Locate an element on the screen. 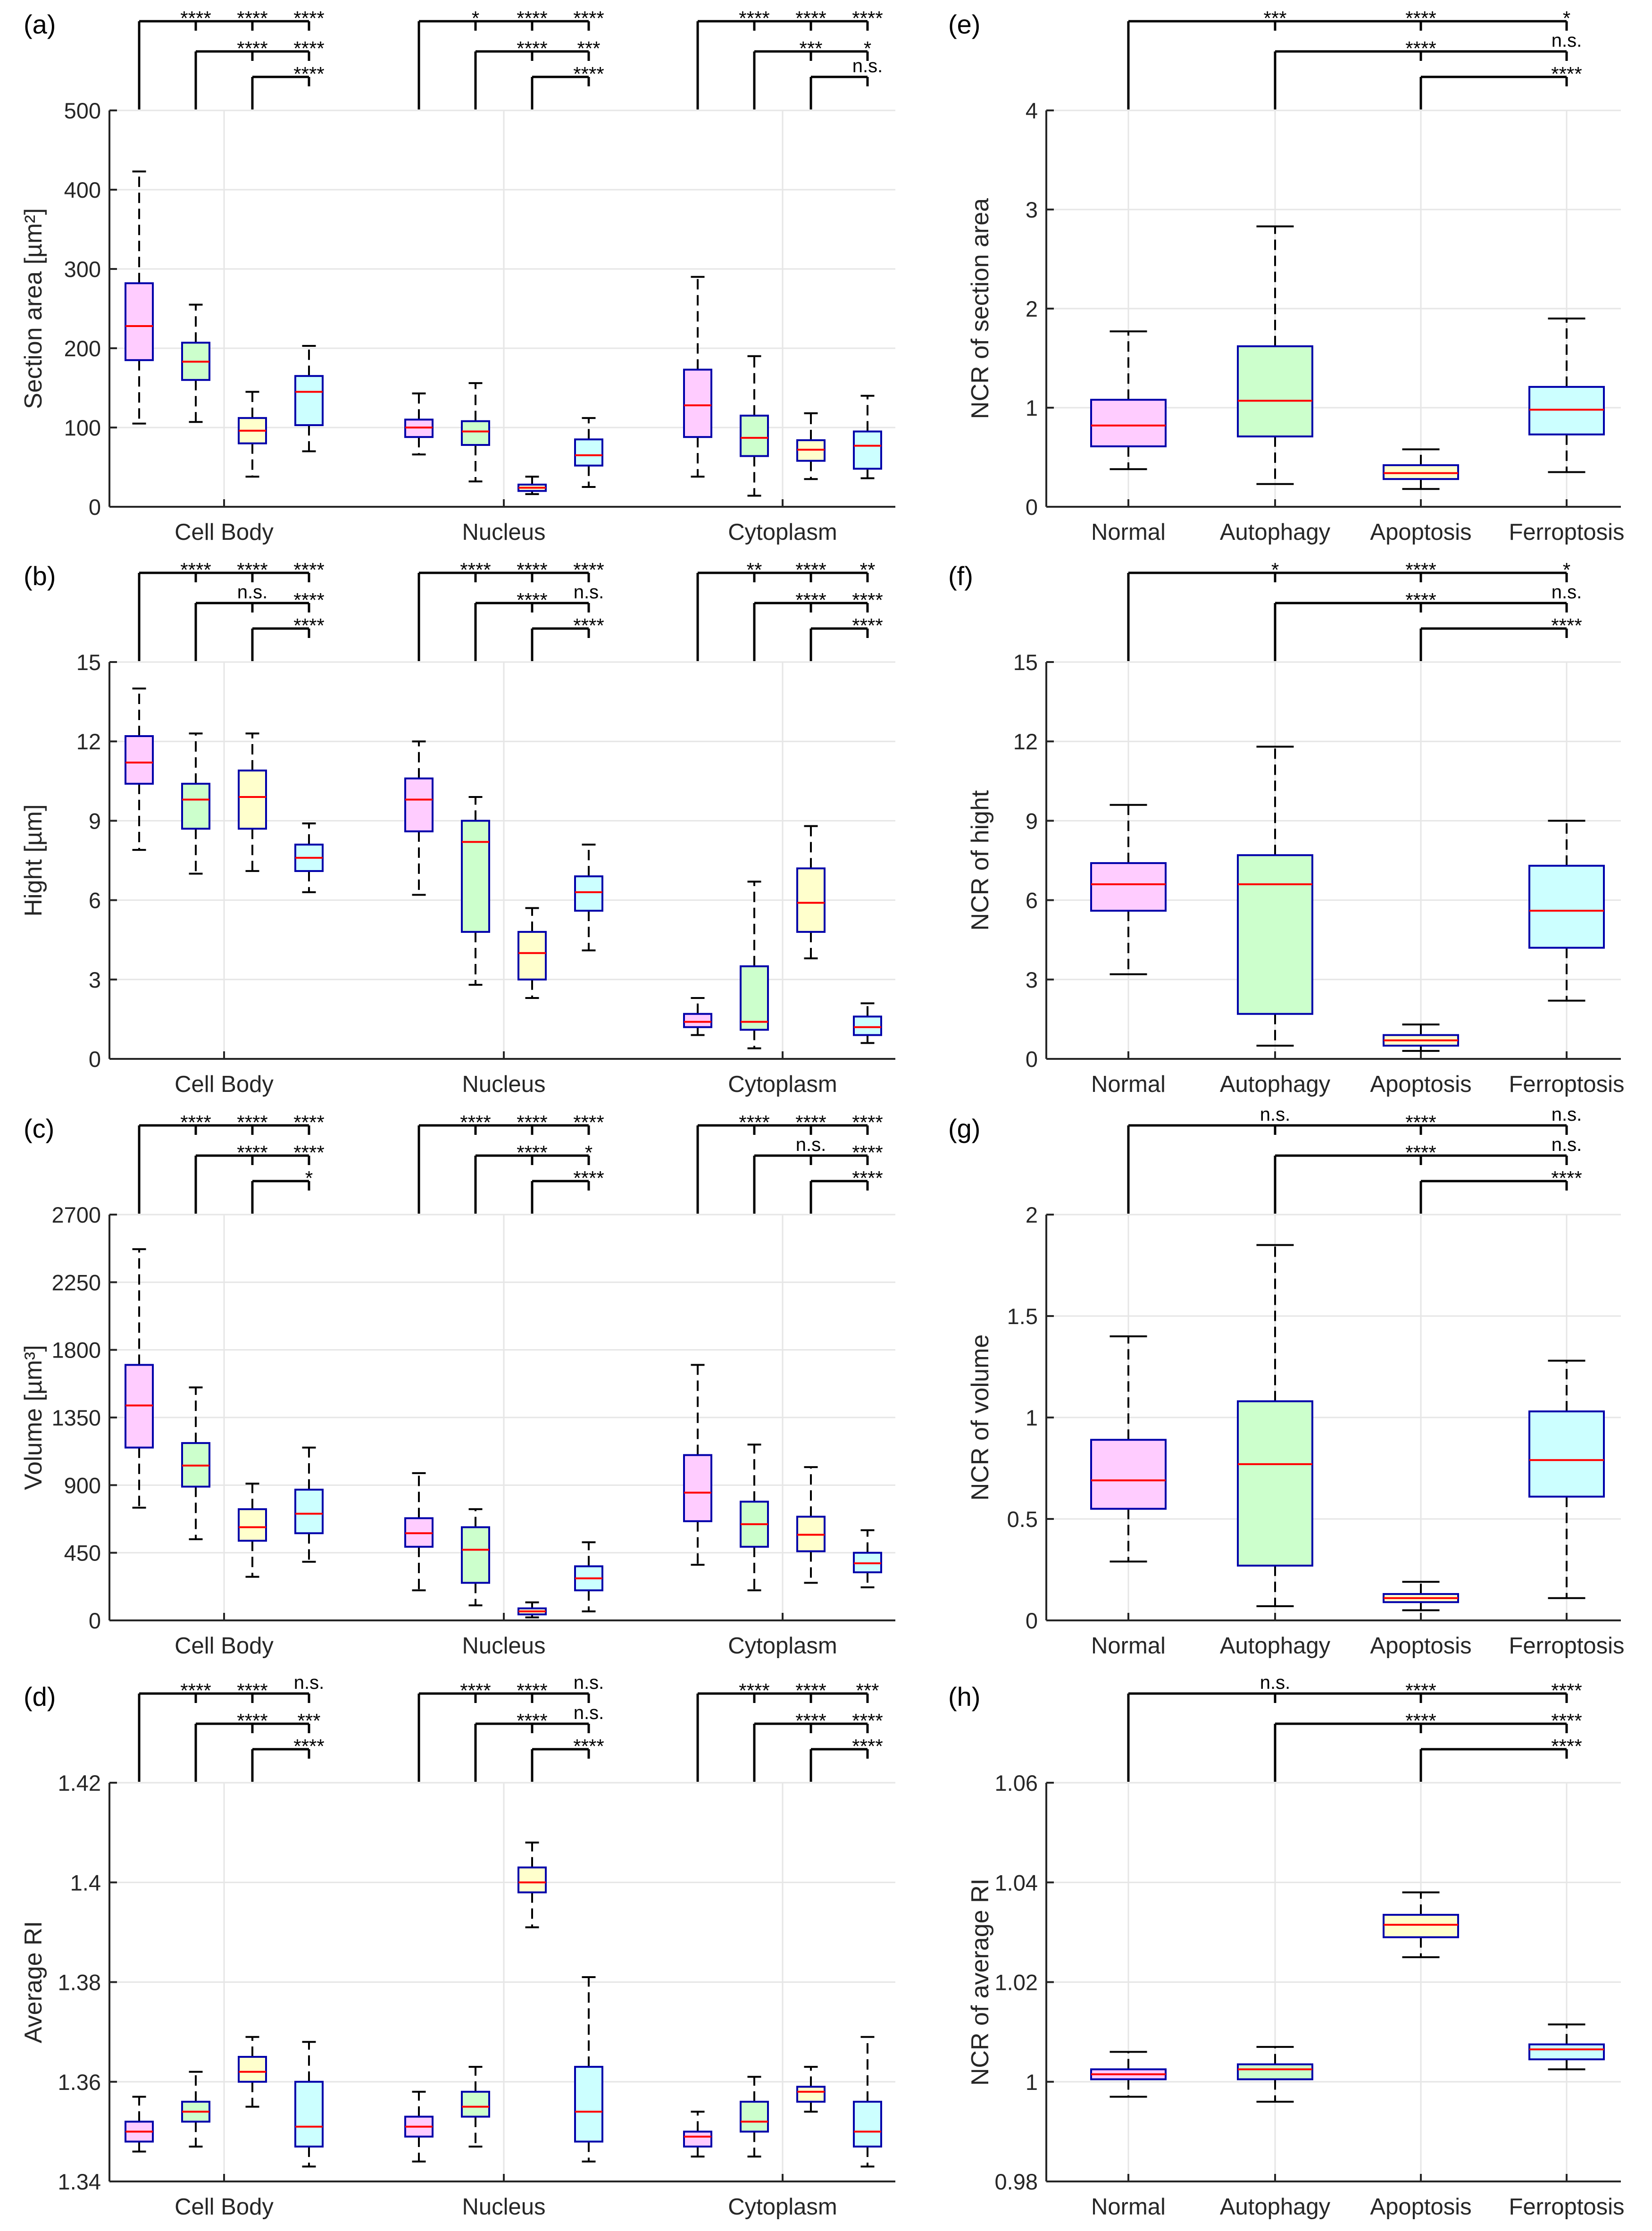 This screenshot has height=2231, width=1652. y-tick-label: 2250 is located at coordinates (76, 1282).